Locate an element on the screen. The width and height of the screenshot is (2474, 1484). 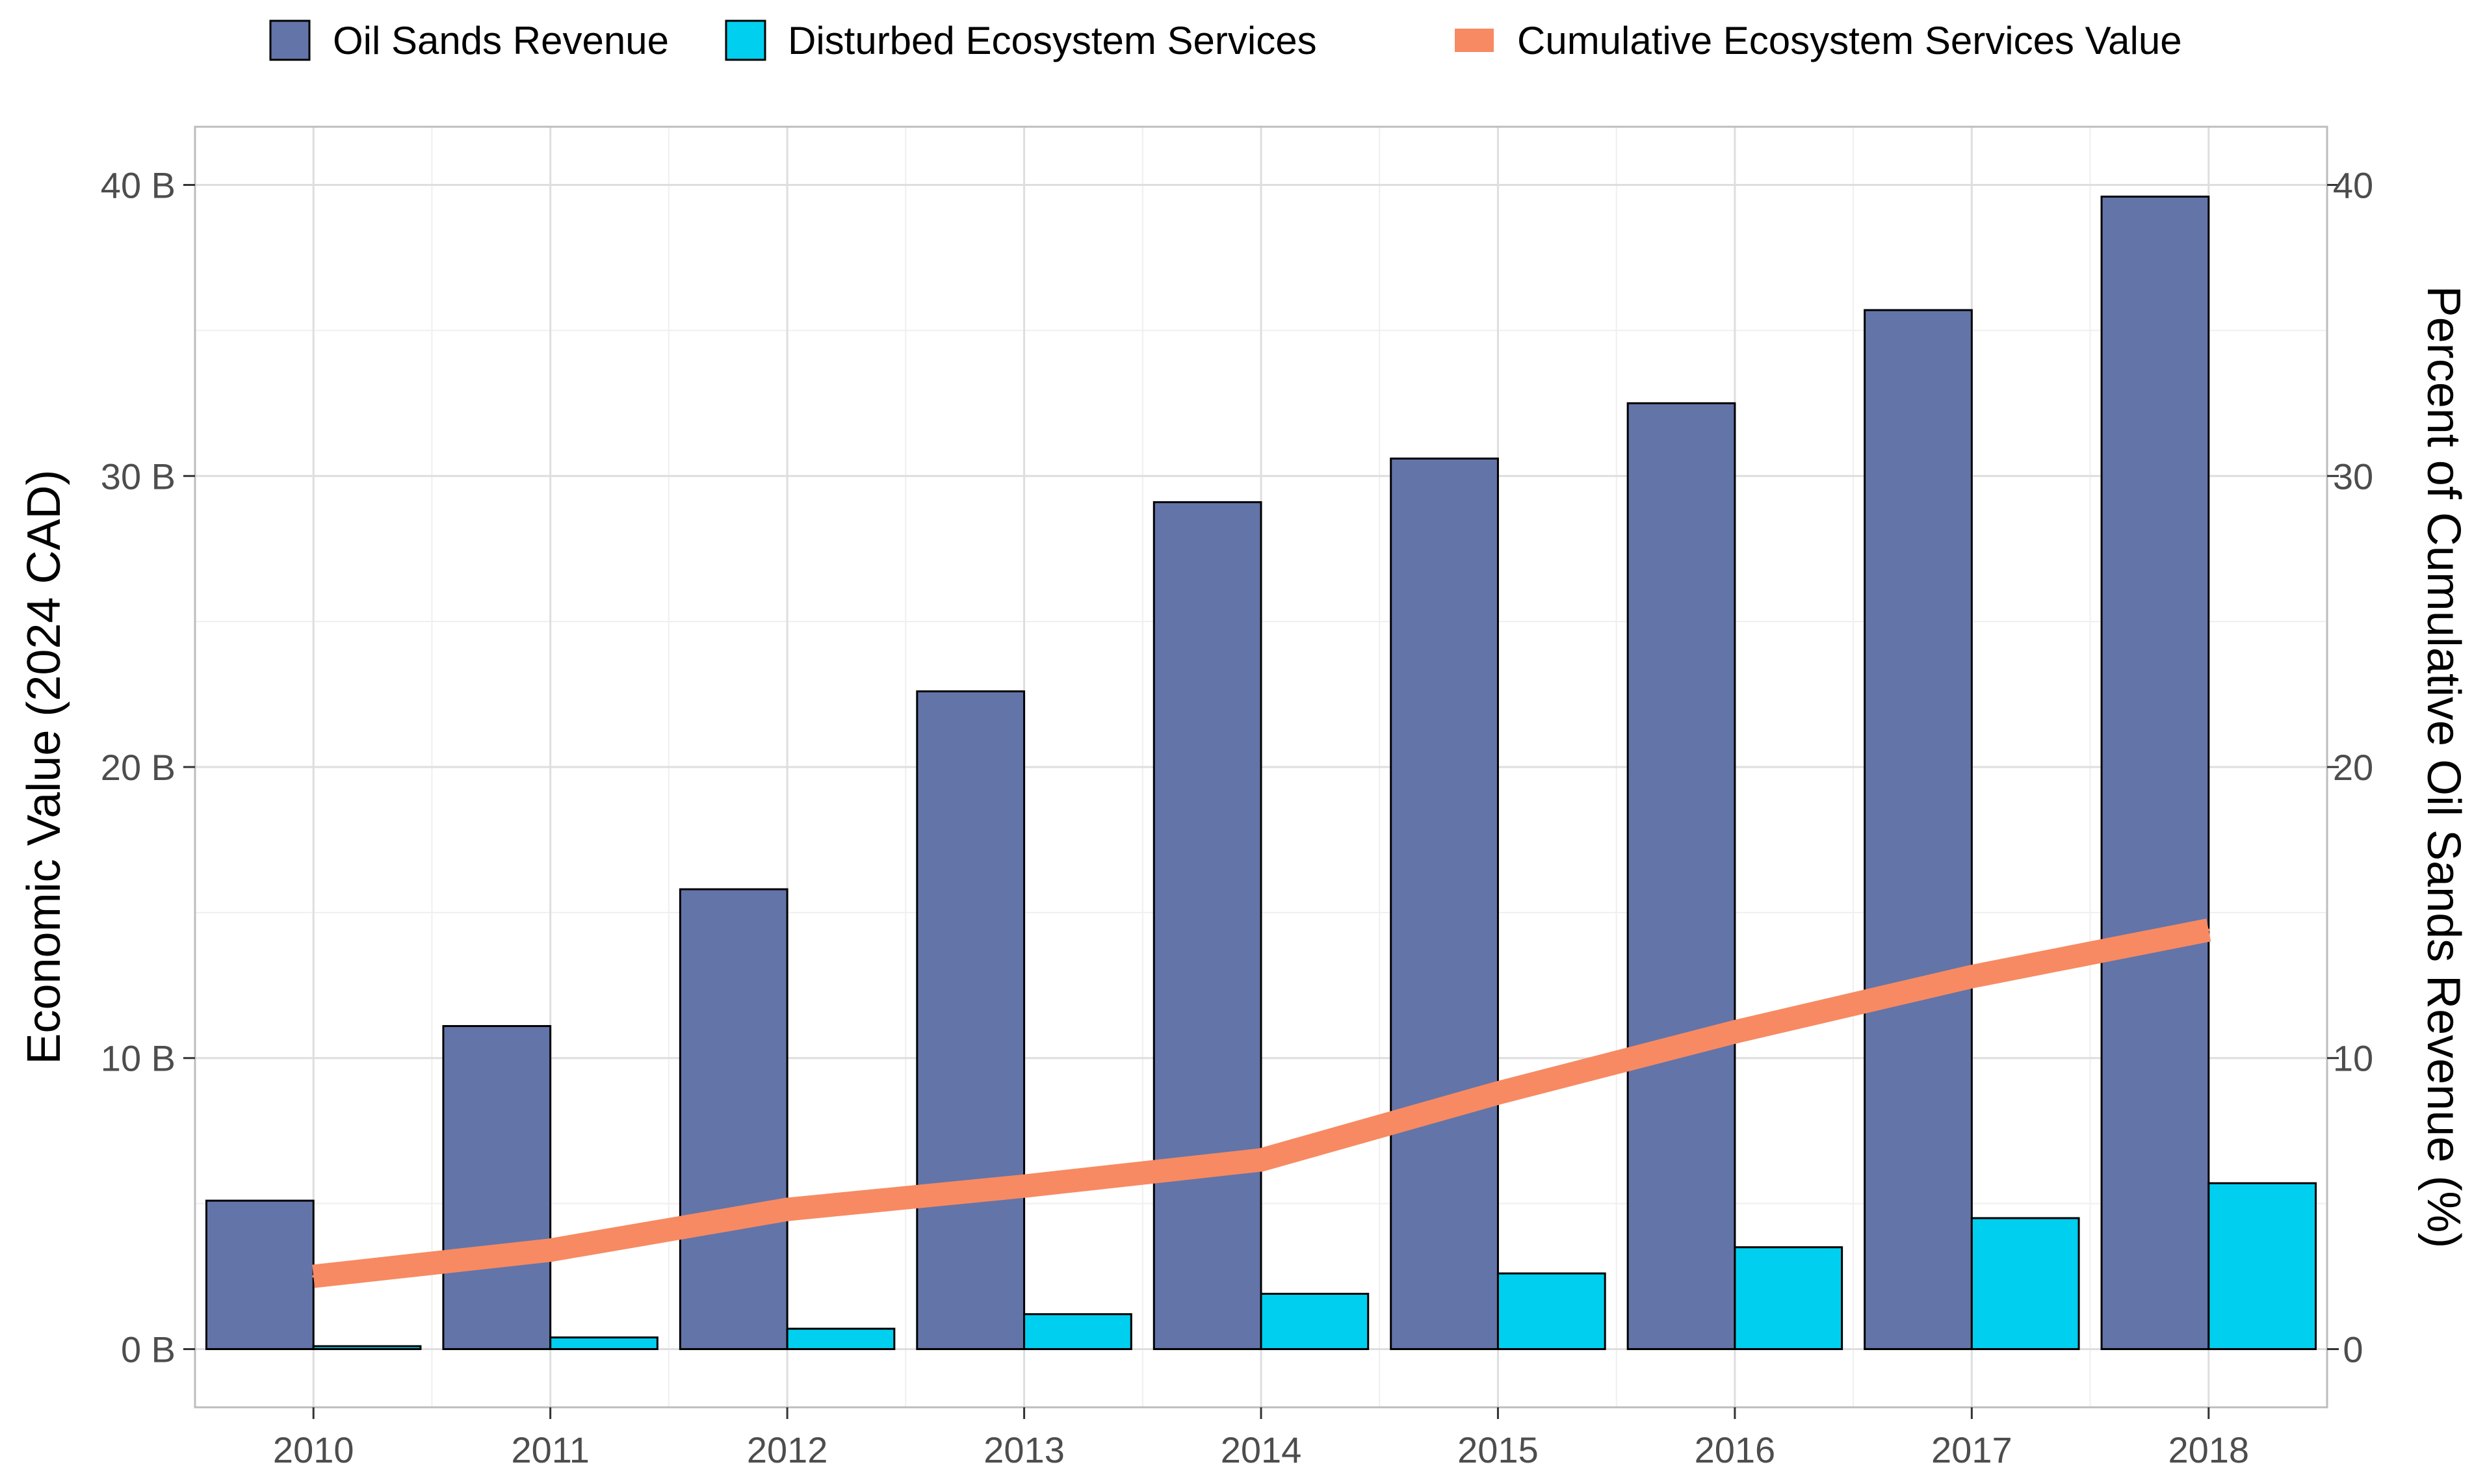
x-tick-label-2018: 2018 is located at coordinates (2208, 1450).